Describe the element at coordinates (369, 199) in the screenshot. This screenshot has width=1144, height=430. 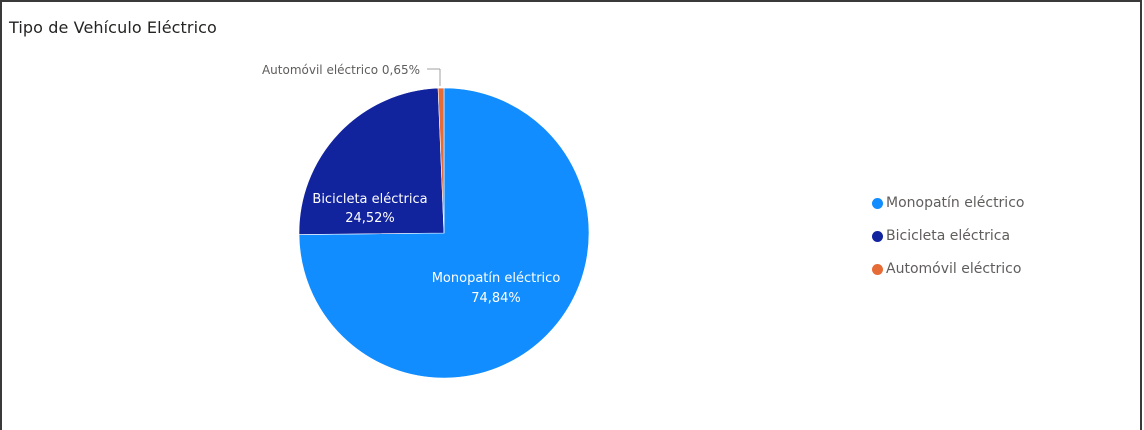
I see `slice-label-bicicleta-category: Bicicleta eléctrica` at that location.